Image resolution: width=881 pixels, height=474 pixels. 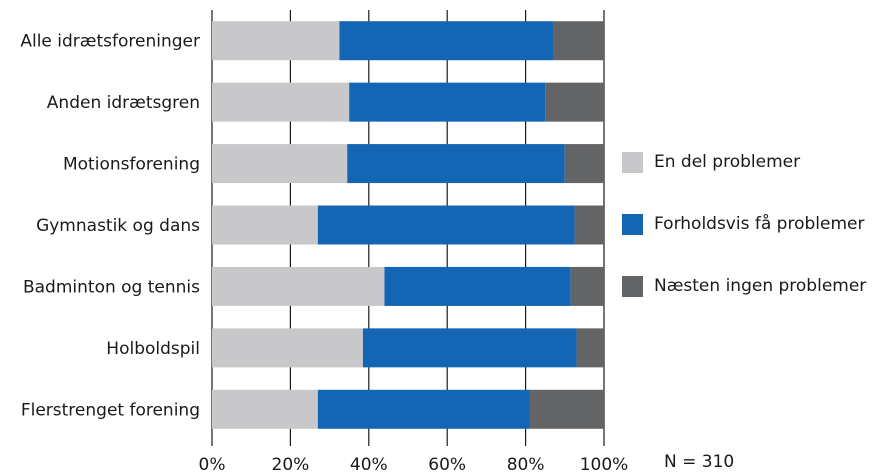 I want to click on category-label: Badminton og tennis, so click(x=111, y=287).